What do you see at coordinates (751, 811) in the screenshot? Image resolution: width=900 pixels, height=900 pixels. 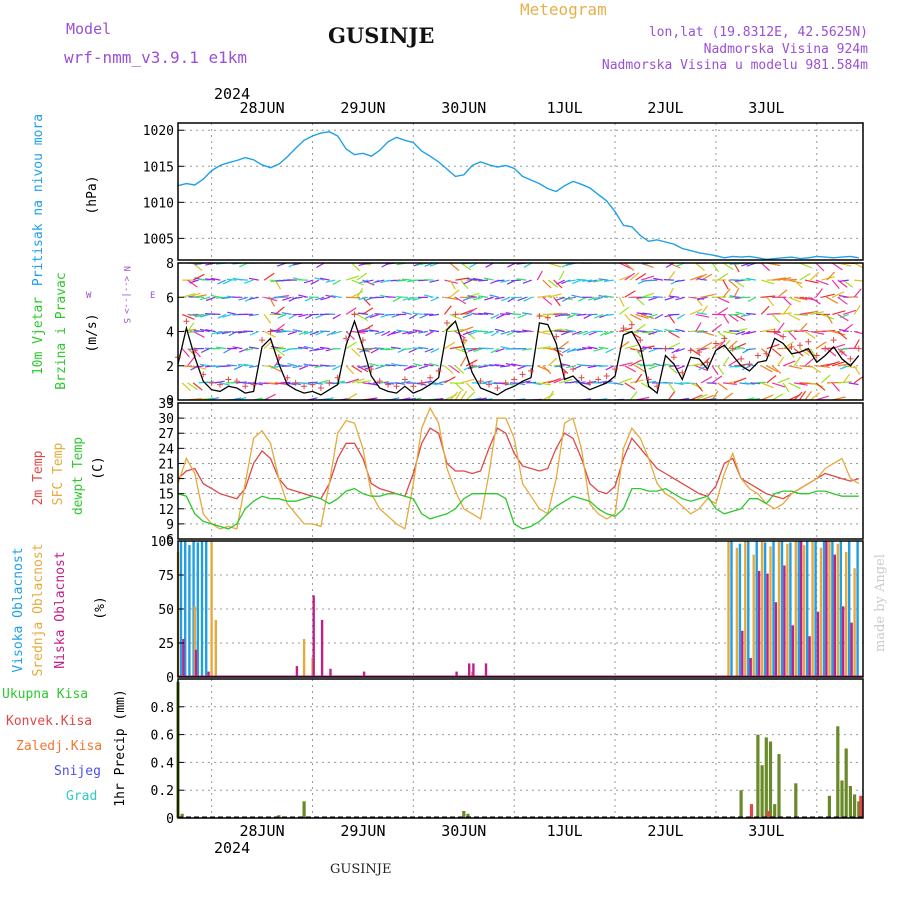 I see `conv-precip-bar` at bounding box center [751, 811].